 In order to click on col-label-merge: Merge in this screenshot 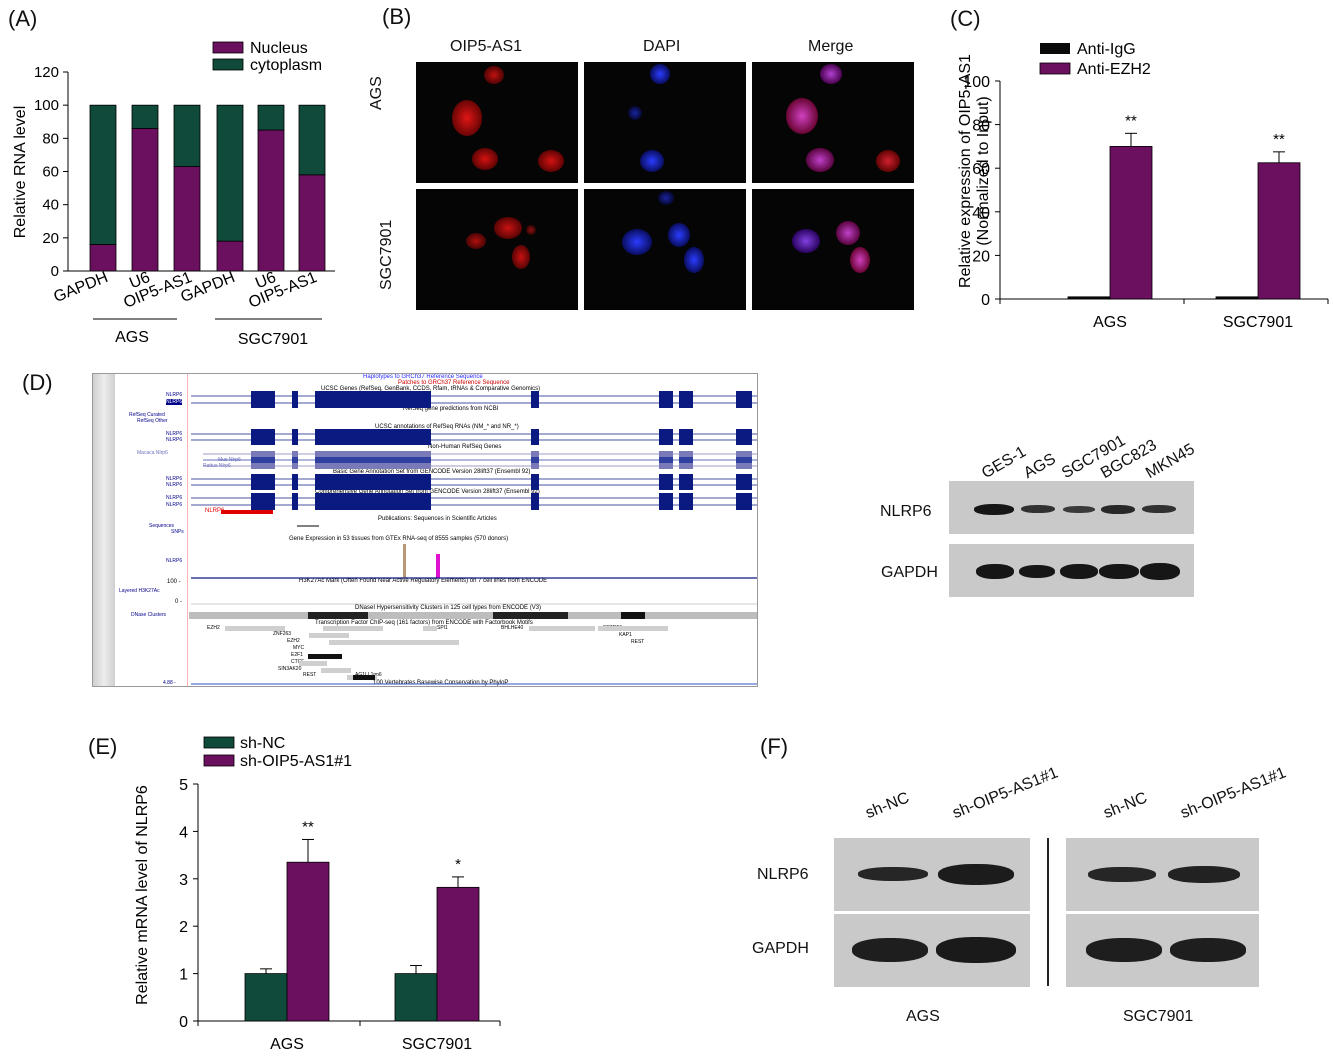, I will do `click(831, 46)`.